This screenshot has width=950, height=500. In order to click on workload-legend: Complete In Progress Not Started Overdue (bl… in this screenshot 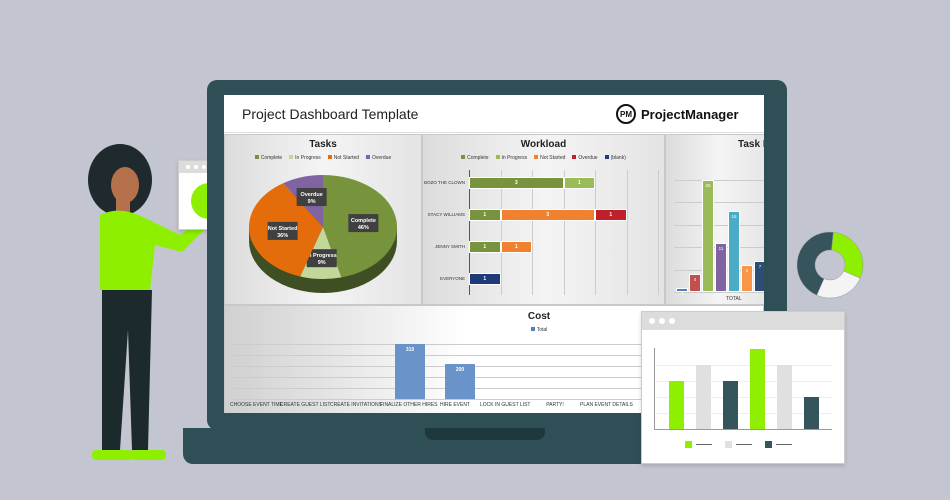, I will do `click(543, 158)`.